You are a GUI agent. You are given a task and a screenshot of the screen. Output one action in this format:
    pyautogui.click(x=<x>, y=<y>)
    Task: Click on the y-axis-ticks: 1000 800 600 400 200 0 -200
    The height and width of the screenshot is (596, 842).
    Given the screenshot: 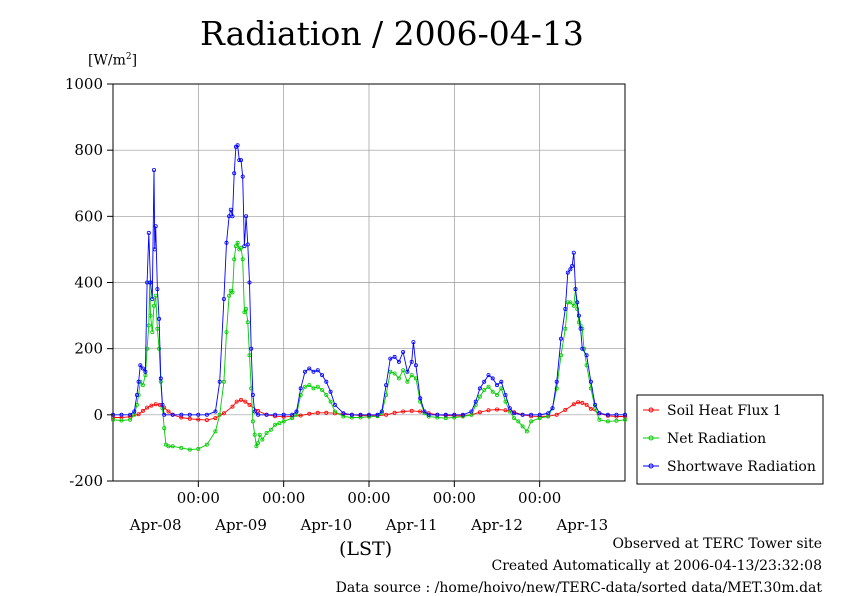 What is the action you would take?
    pyautogui.click(x=89, y=282)
    